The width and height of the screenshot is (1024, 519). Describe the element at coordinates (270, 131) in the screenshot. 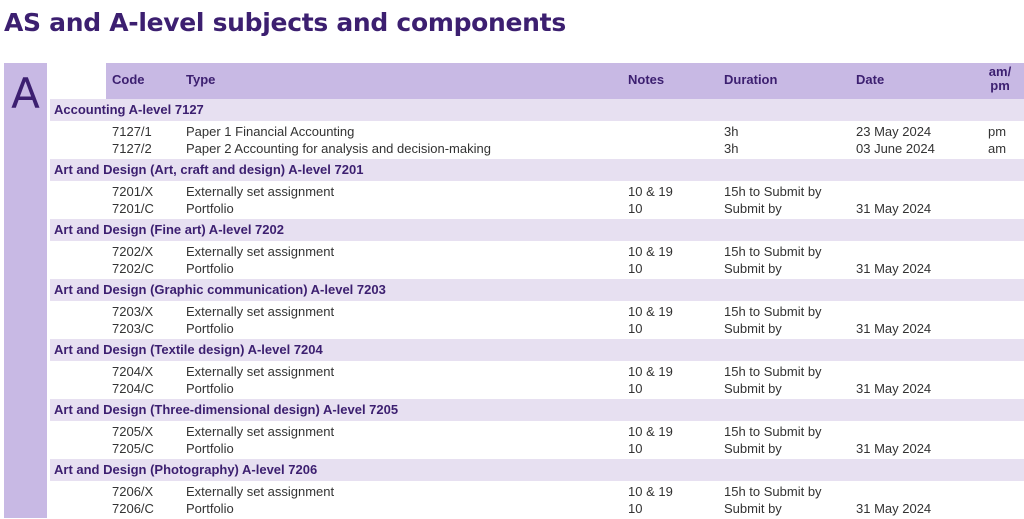

I see `component-type: Paper 1 Financial Accounting` at that location.